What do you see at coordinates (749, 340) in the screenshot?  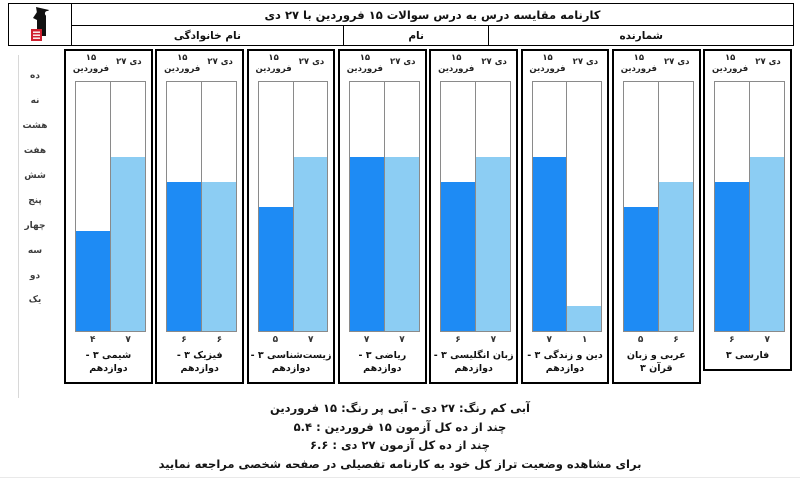 I see `score-values-row: ۶ ۷` at bounding box center [749, 340].